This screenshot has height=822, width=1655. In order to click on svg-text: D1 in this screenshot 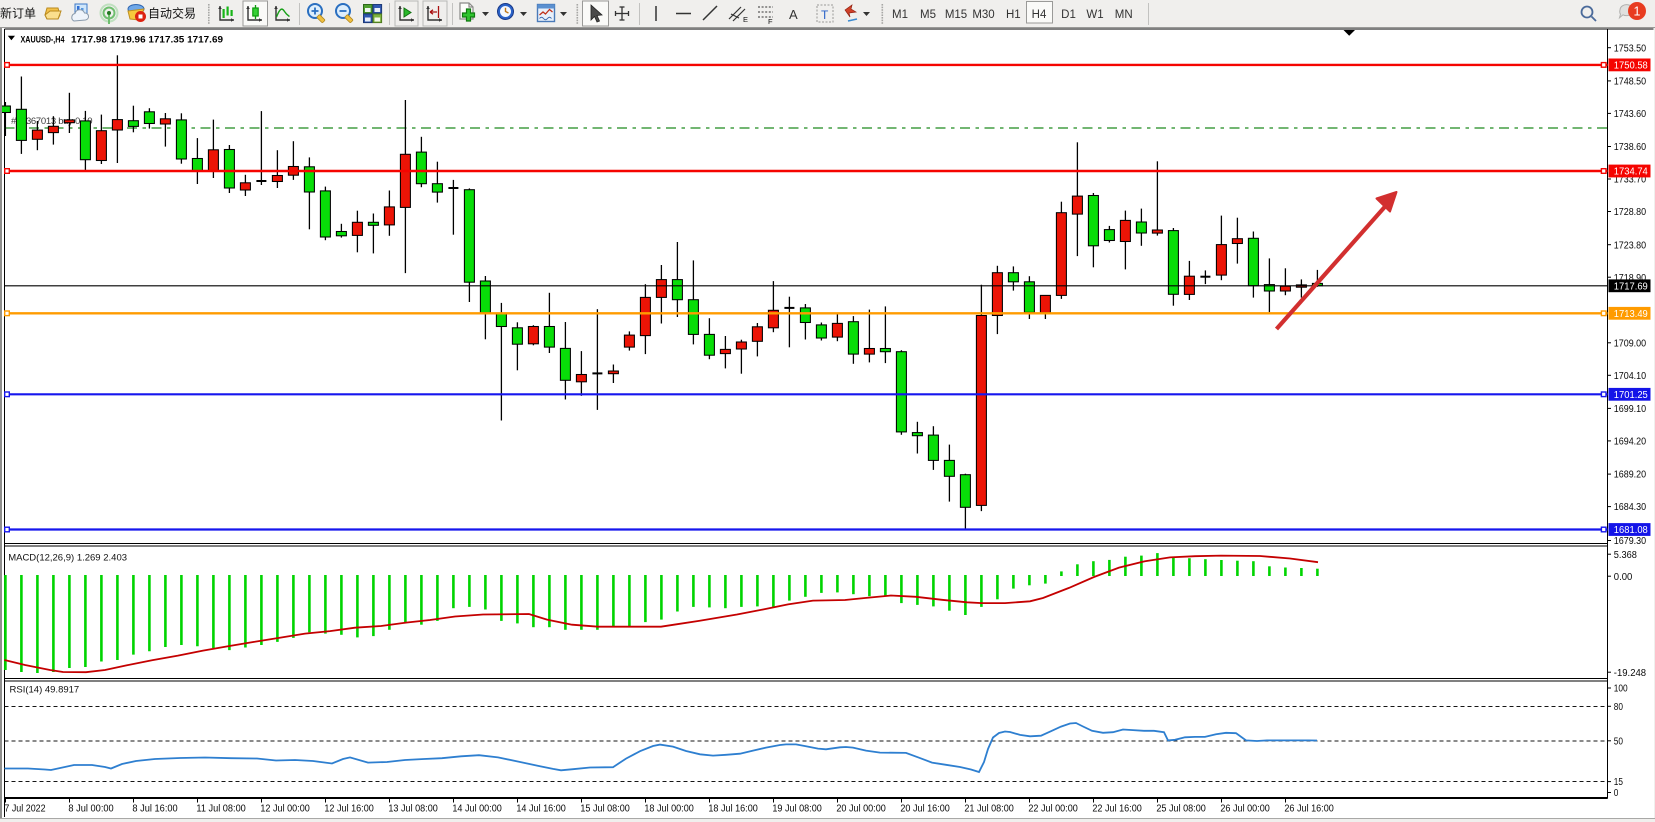, I will do `click(1068, 15)`.